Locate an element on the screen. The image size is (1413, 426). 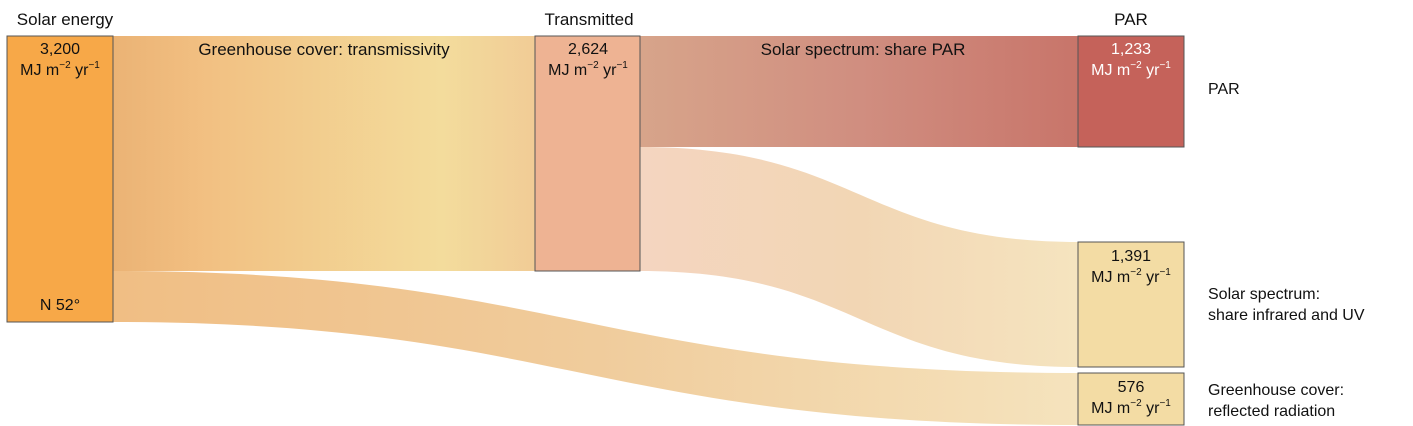
flow-label-share-par: Solar spectrum: share PAR is located at coordinates (863, 49).